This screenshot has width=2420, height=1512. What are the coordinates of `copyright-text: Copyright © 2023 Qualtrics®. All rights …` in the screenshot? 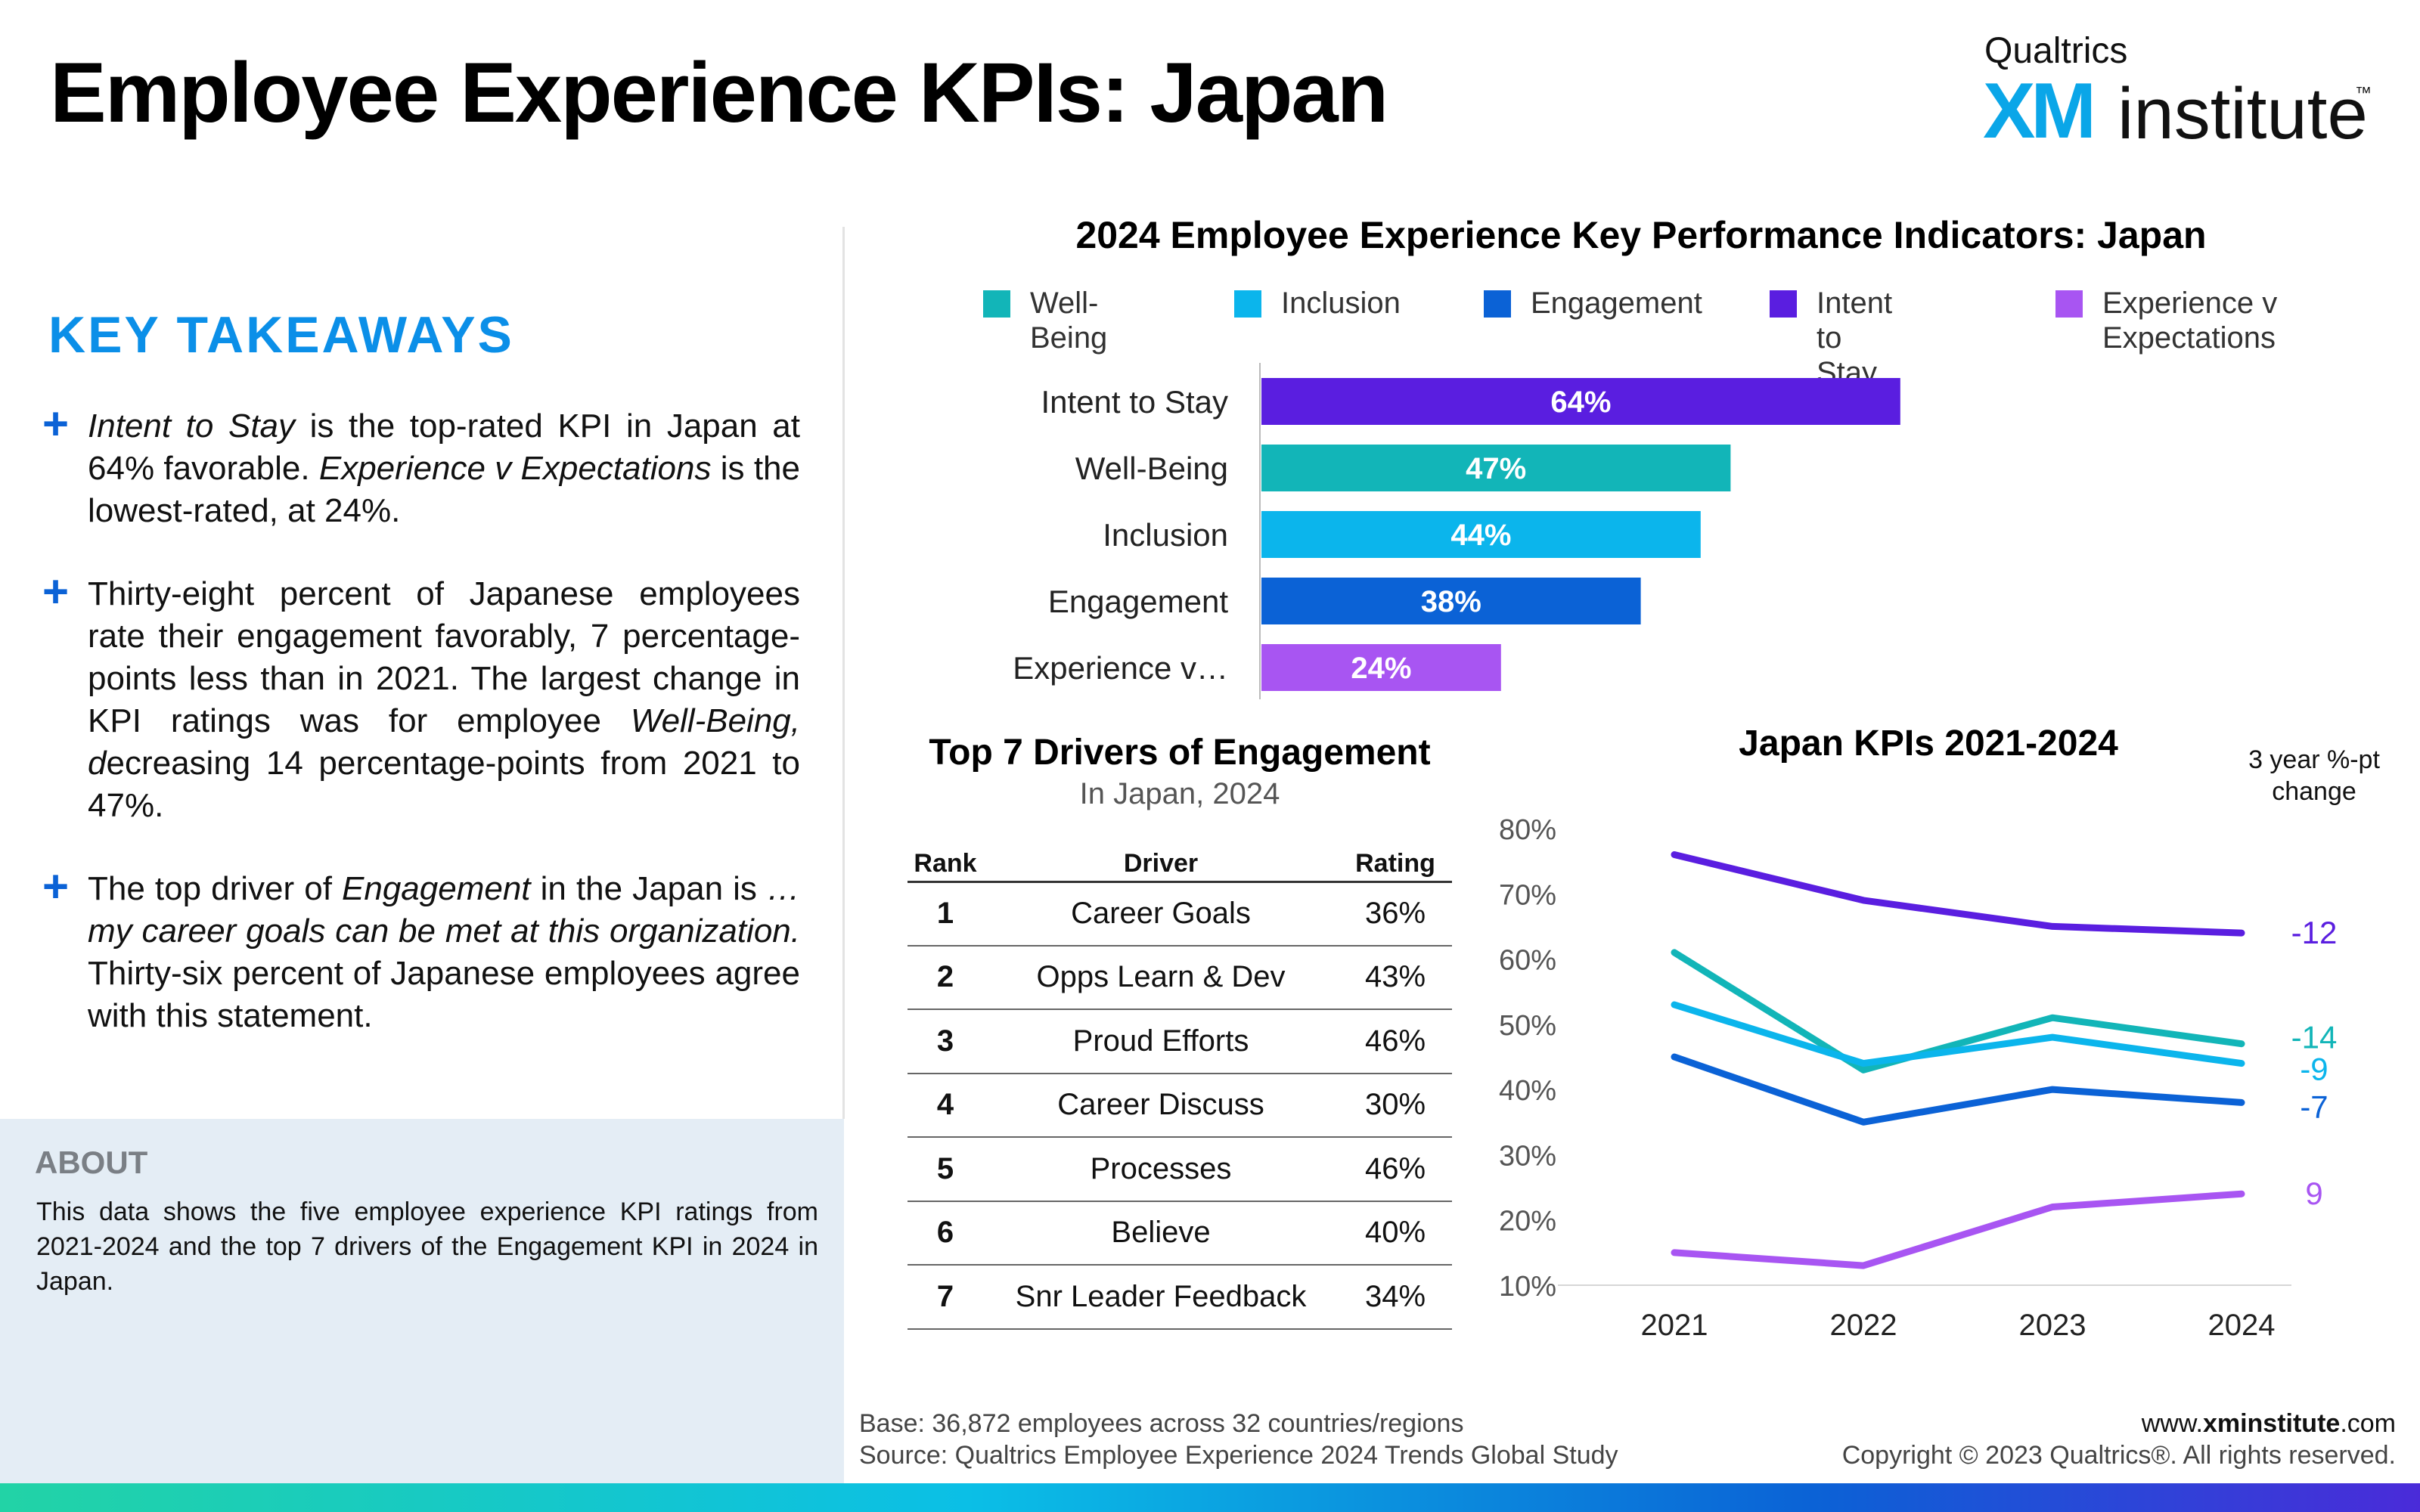 It's located at (2118, 1455).